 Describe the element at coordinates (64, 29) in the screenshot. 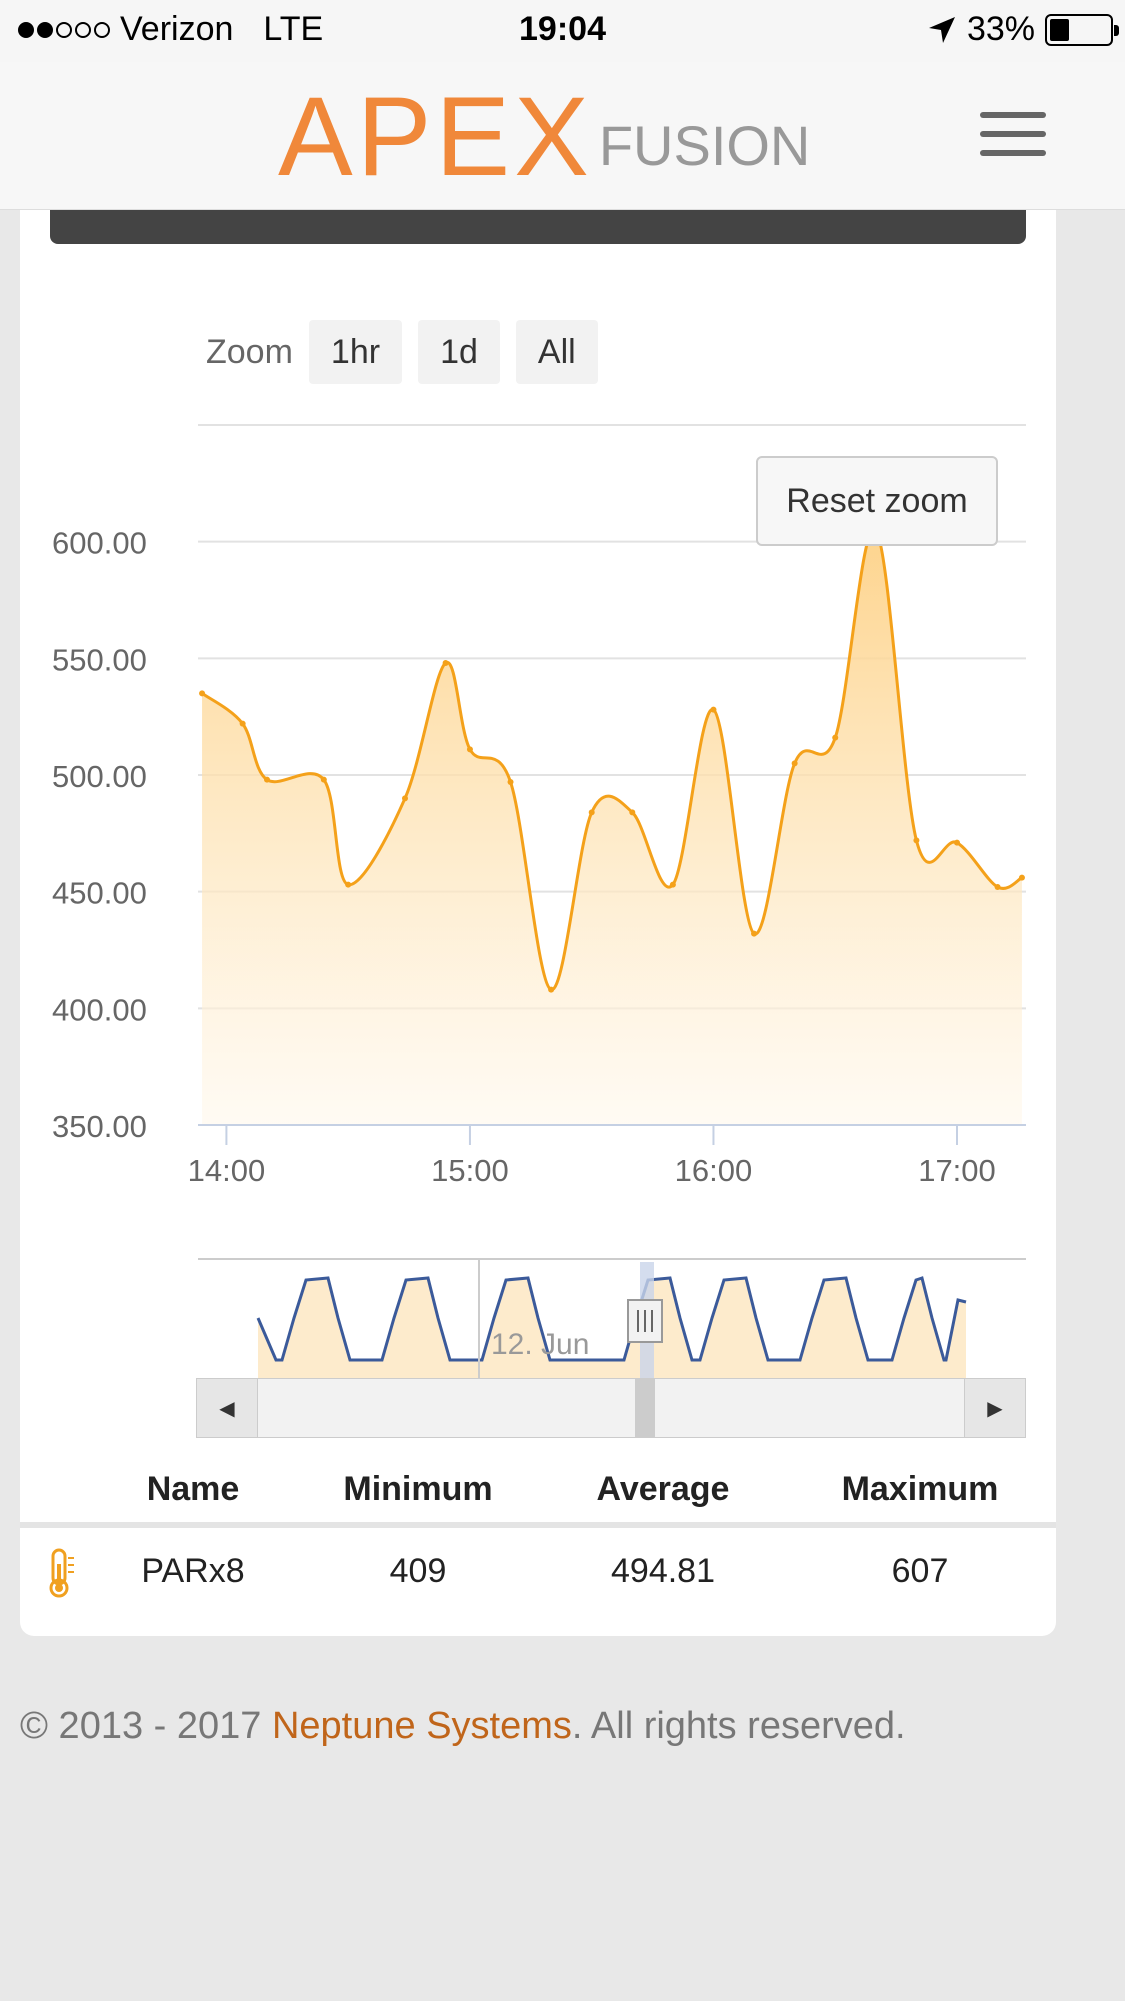

I see `signal-strength-icon` at that location.